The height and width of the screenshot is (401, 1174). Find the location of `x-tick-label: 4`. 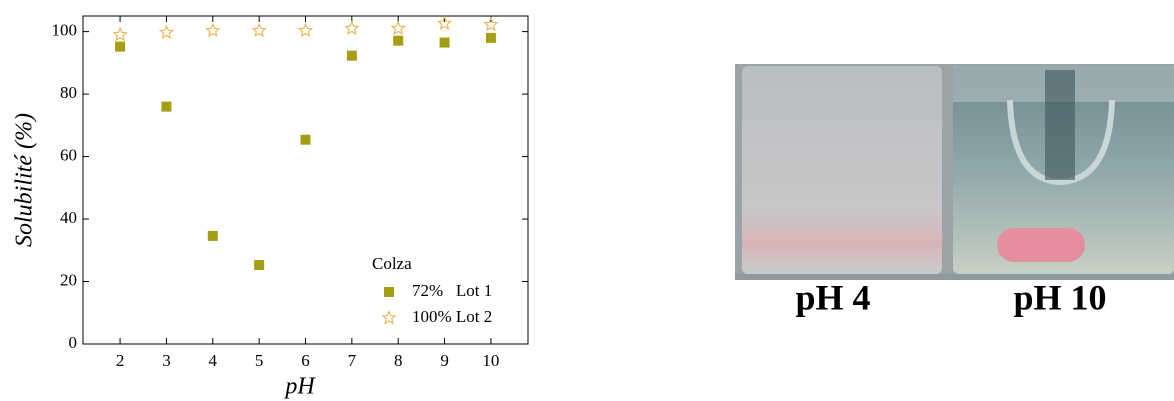

x-tick-label: 4 is located at coordinates (213, 360).